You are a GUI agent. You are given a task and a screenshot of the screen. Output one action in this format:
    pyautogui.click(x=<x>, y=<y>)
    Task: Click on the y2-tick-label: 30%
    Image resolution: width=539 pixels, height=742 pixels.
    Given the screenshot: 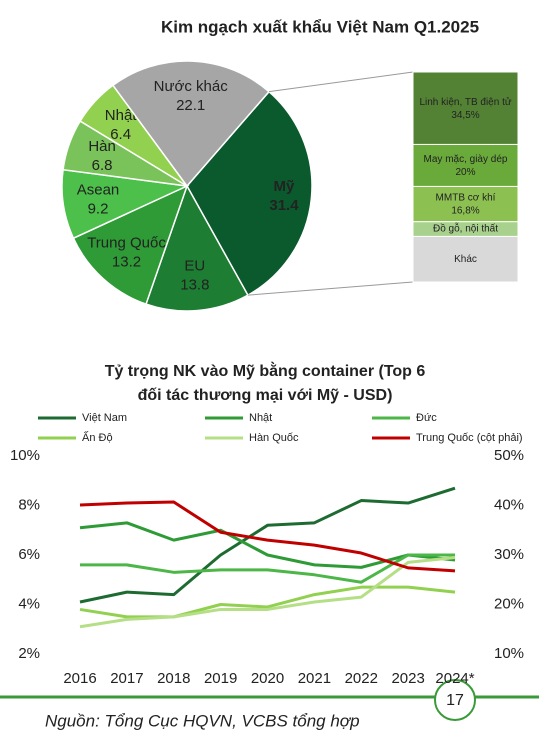 What is the action you would take?
    pyautogui.click(x=509, y=554)
    